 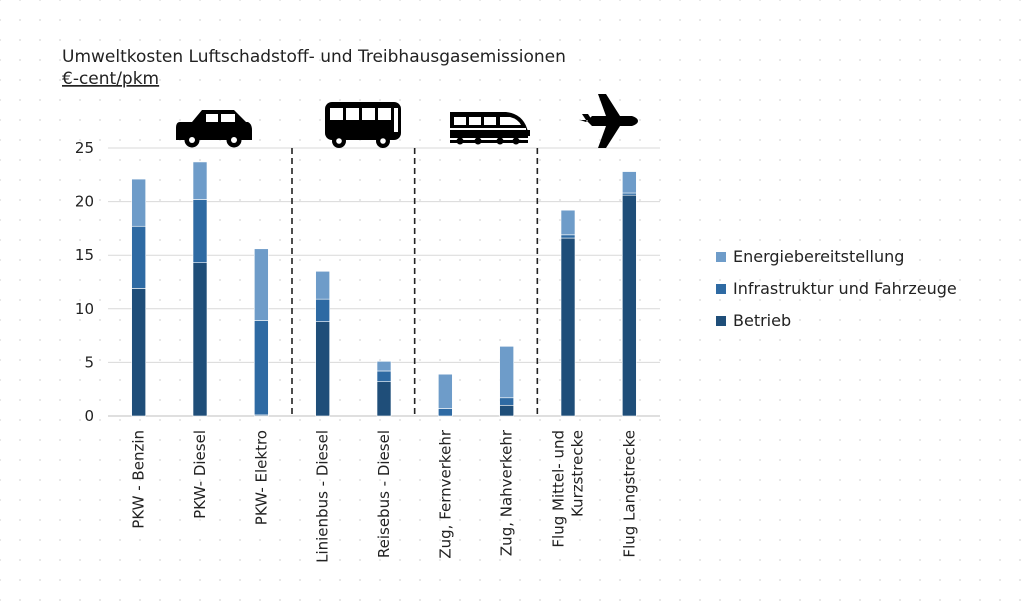 What do you see at coordinates (84, 282) in the screenshot?
I see `y-axis-ticks: 0 5 10 15 20 25` at bounding box center [84, 282].